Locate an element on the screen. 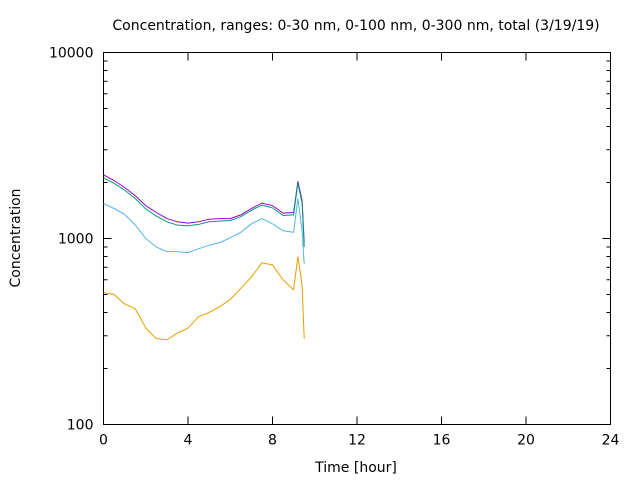 The image size is (640, 484). y-tick-label: 10000 is located at coordinates (71, 54).